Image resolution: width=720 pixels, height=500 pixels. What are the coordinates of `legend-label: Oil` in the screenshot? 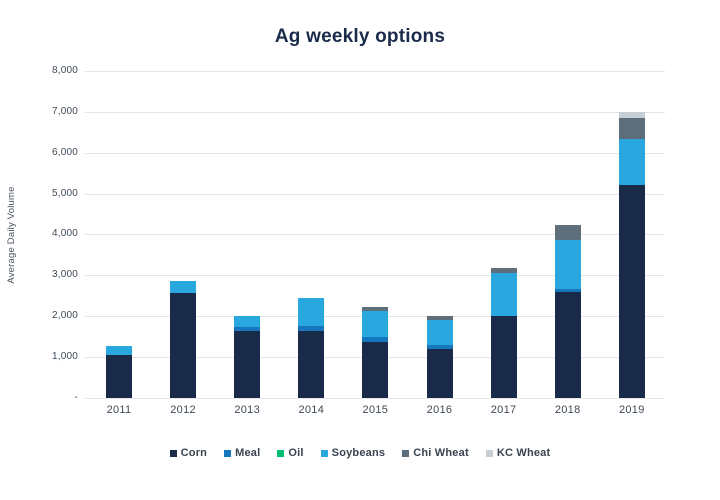 It's located at (296, 453).